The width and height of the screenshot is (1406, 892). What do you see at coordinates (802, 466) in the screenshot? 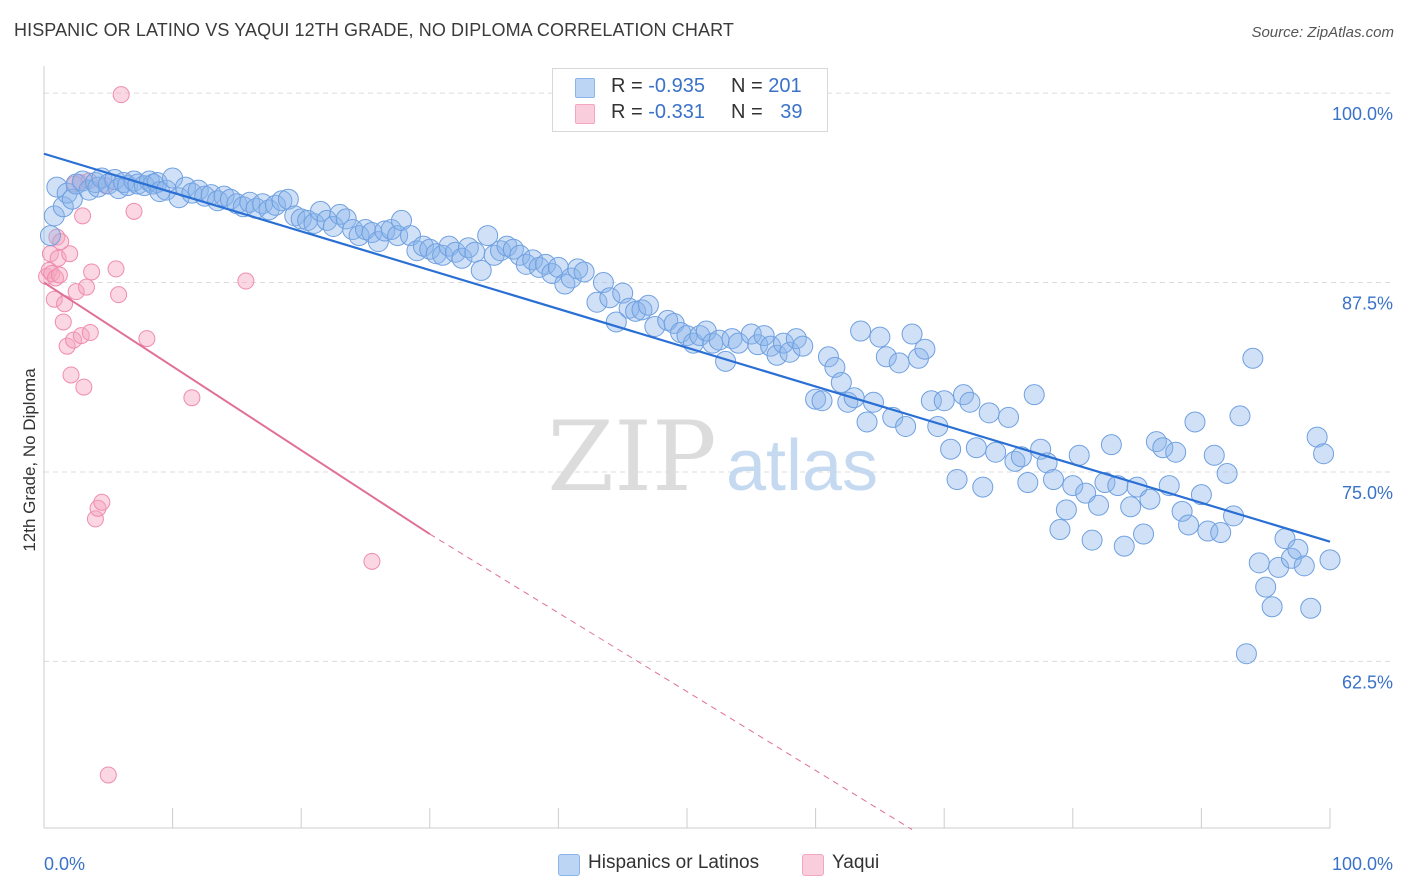
I see `watermark-atlas: atlas` at bounding box center [802, 466].